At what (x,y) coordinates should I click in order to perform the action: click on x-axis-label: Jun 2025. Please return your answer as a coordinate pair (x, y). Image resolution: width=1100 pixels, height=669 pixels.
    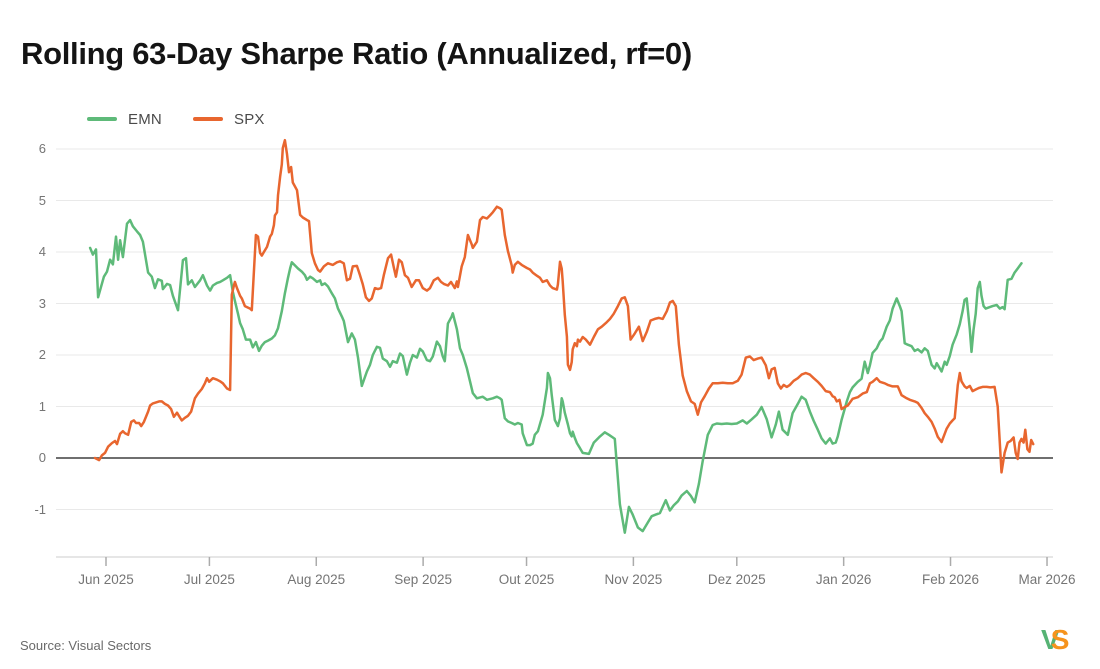
    Looking at the image, I should click on (106, 579).